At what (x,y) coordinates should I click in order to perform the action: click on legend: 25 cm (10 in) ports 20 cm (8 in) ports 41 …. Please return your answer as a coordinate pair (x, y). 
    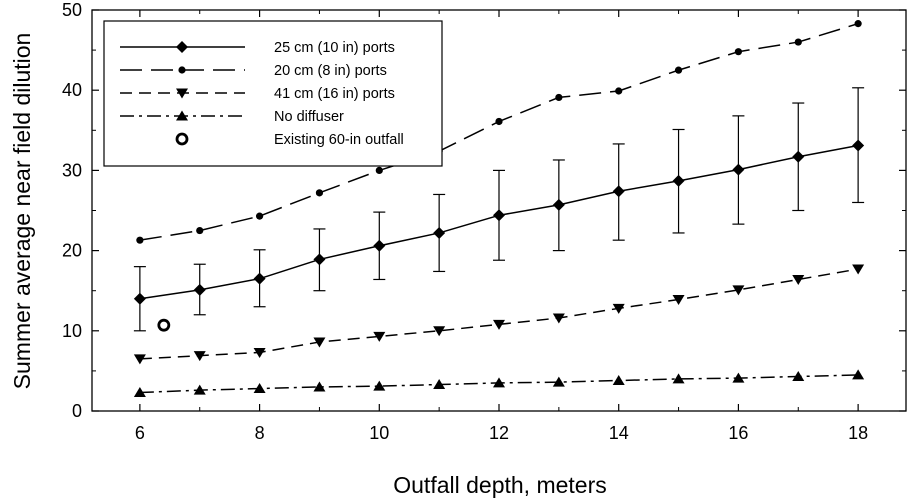
    Looking at the image, I should click on (273, 93).